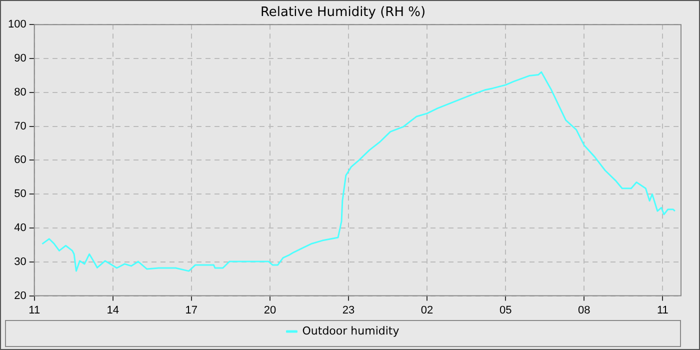  What do you see at coordinates (584, 310) in the screenshot?
I see `x-tick-label: 08` at bounding box center [584, 310].